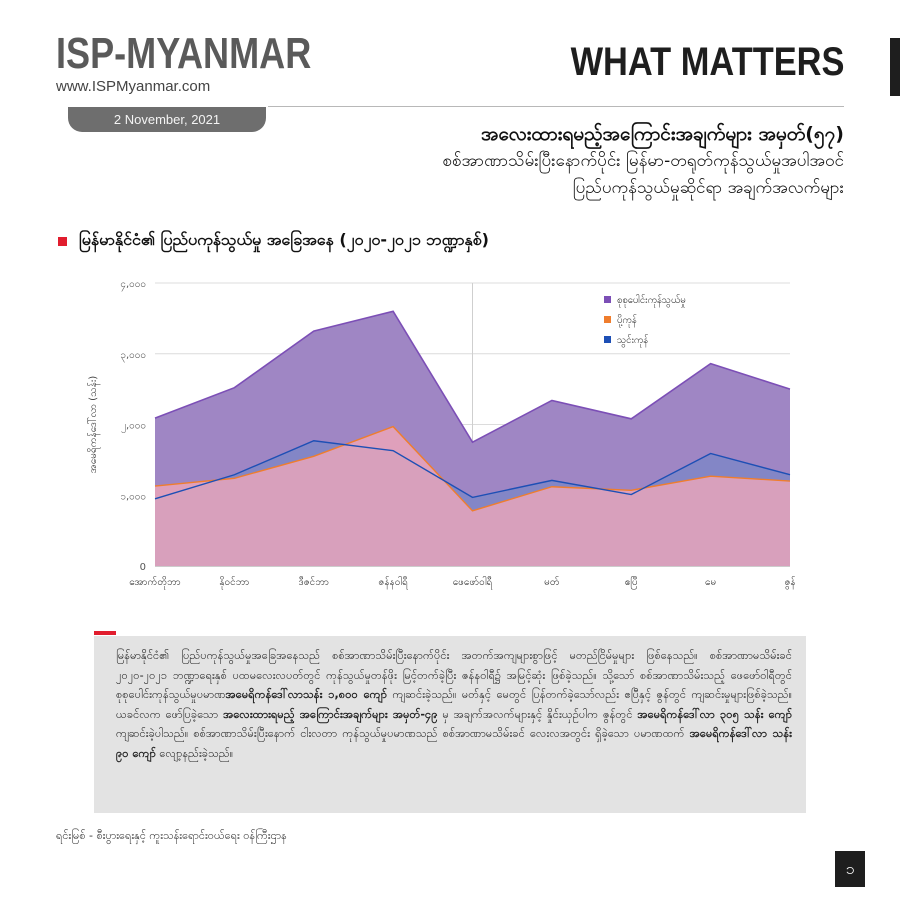 The image size is (900, 900). What do you see at coordinates (105, 633) in the screenshot?
I see `textbox-accent` at bounding box center [105, 633].